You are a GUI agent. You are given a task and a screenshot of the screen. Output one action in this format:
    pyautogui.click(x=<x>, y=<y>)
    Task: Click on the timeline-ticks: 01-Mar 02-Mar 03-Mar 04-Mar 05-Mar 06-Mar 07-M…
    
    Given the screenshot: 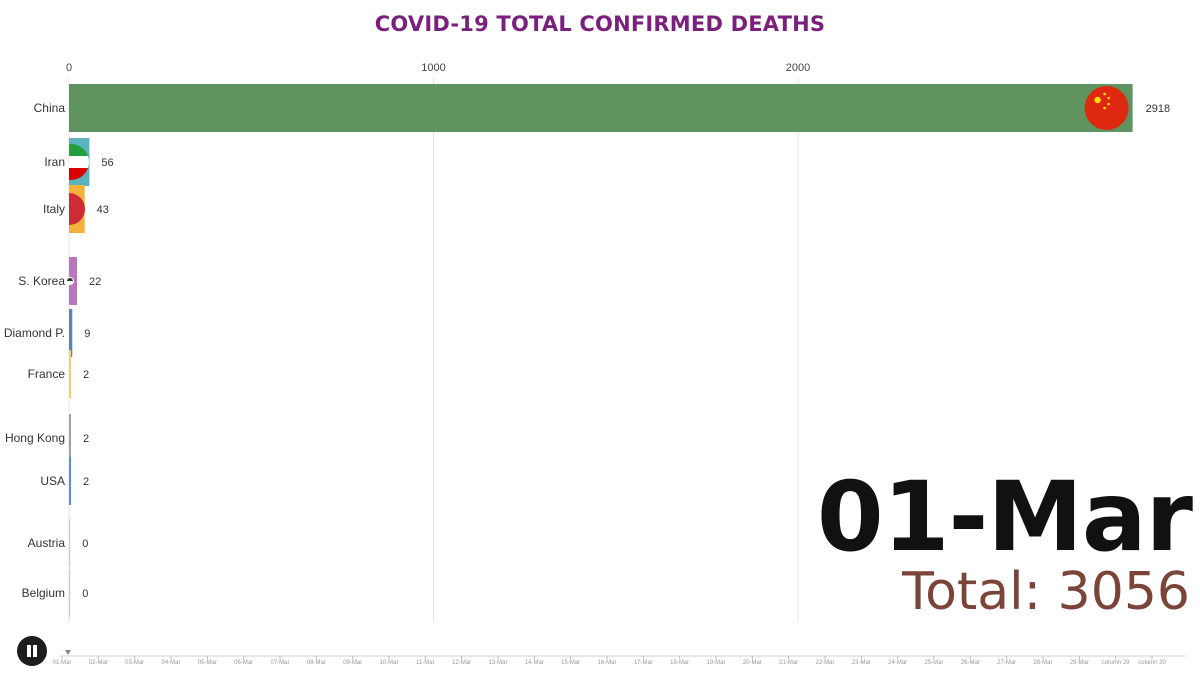 What is the action you would take?
    pyautogui.click(x=609, y=661)
    